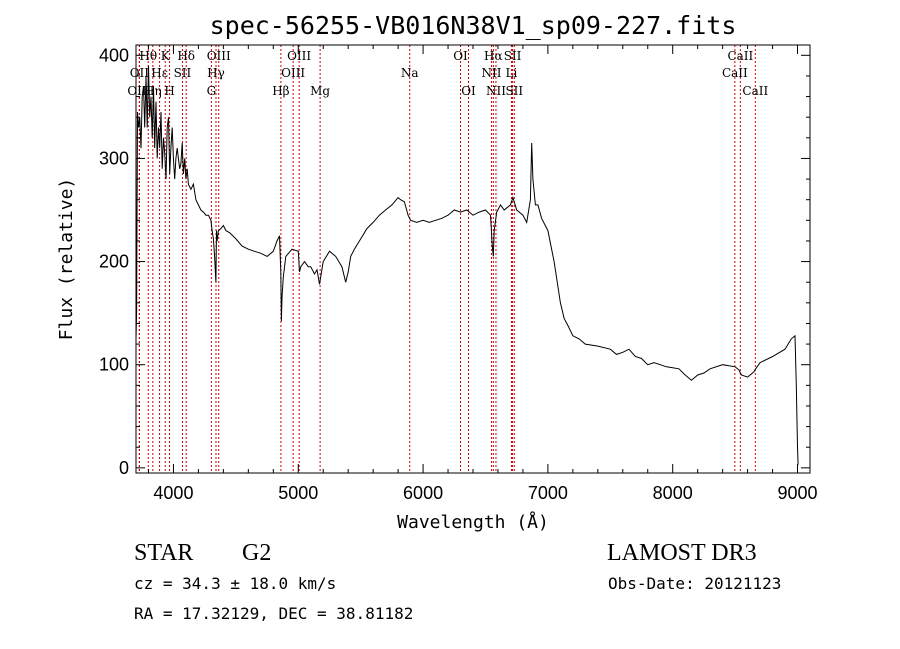  Describe the element at coordinates (114, 158) in the screenshot. I see `y-tick-label: 300` at that location.